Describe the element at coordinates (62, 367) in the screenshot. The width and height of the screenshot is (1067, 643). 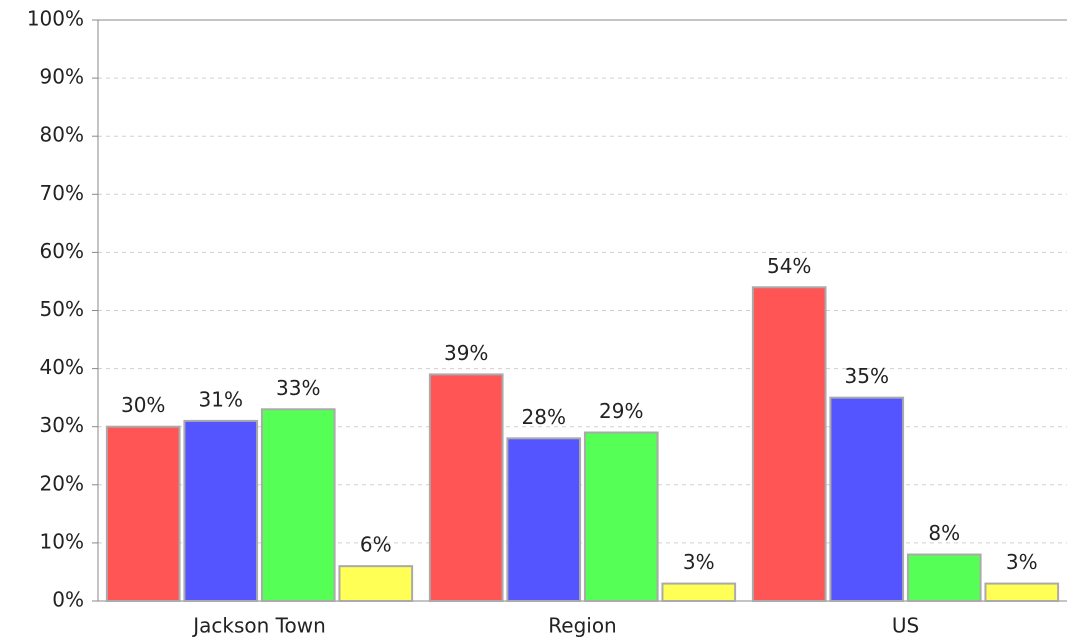
I see `y-tick-label: 40%` at that location.